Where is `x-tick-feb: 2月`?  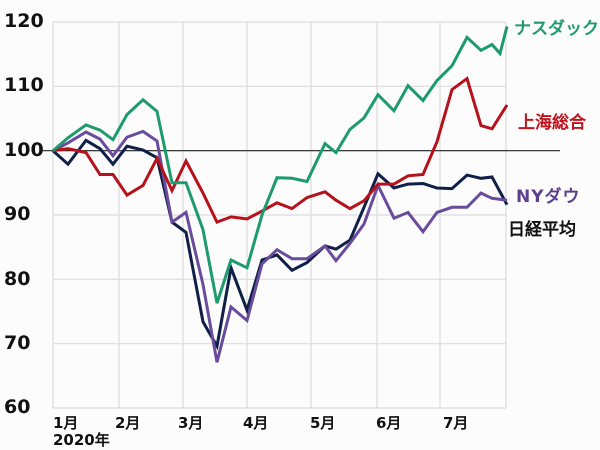 x-tick-feb: 2月 is located at coordinates (128, 423).